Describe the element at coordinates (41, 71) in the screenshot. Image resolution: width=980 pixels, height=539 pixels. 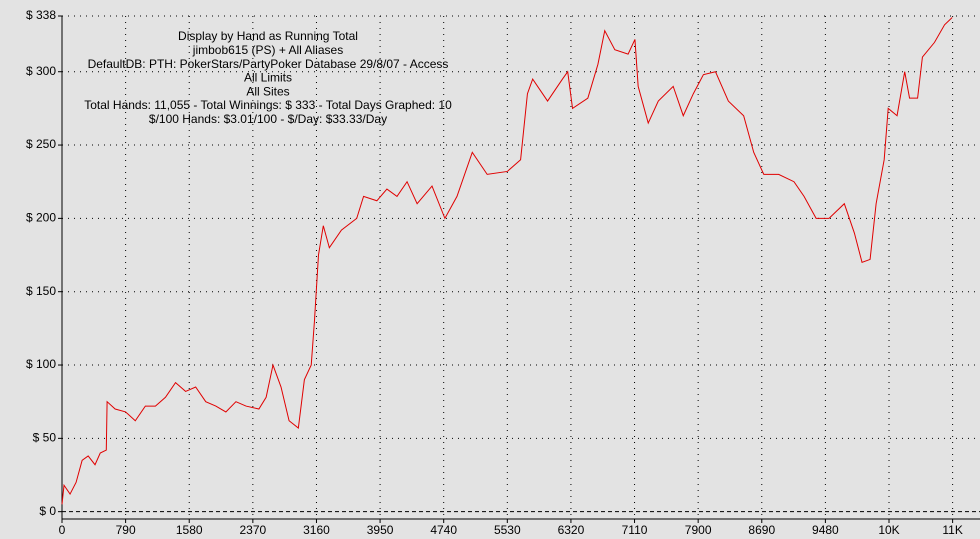
I see `y-tick-label: $ 300` at that location.